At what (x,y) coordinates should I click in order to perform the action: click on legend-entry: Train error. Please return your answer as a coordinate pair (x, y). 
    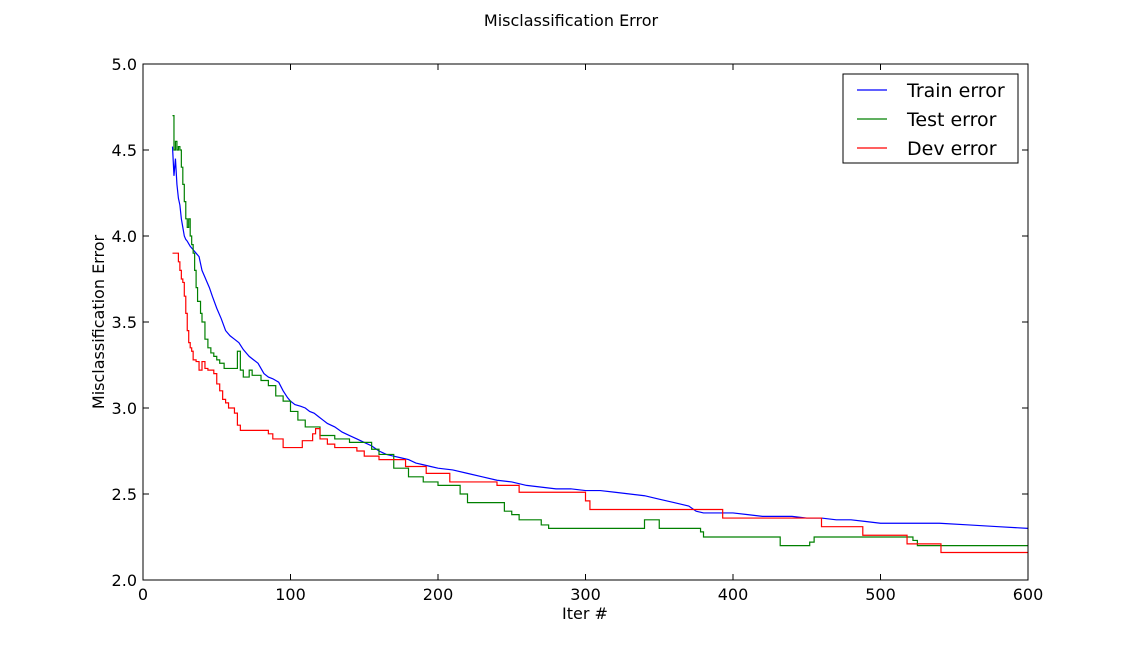
    Looking at the image, I should click on (931, 91).